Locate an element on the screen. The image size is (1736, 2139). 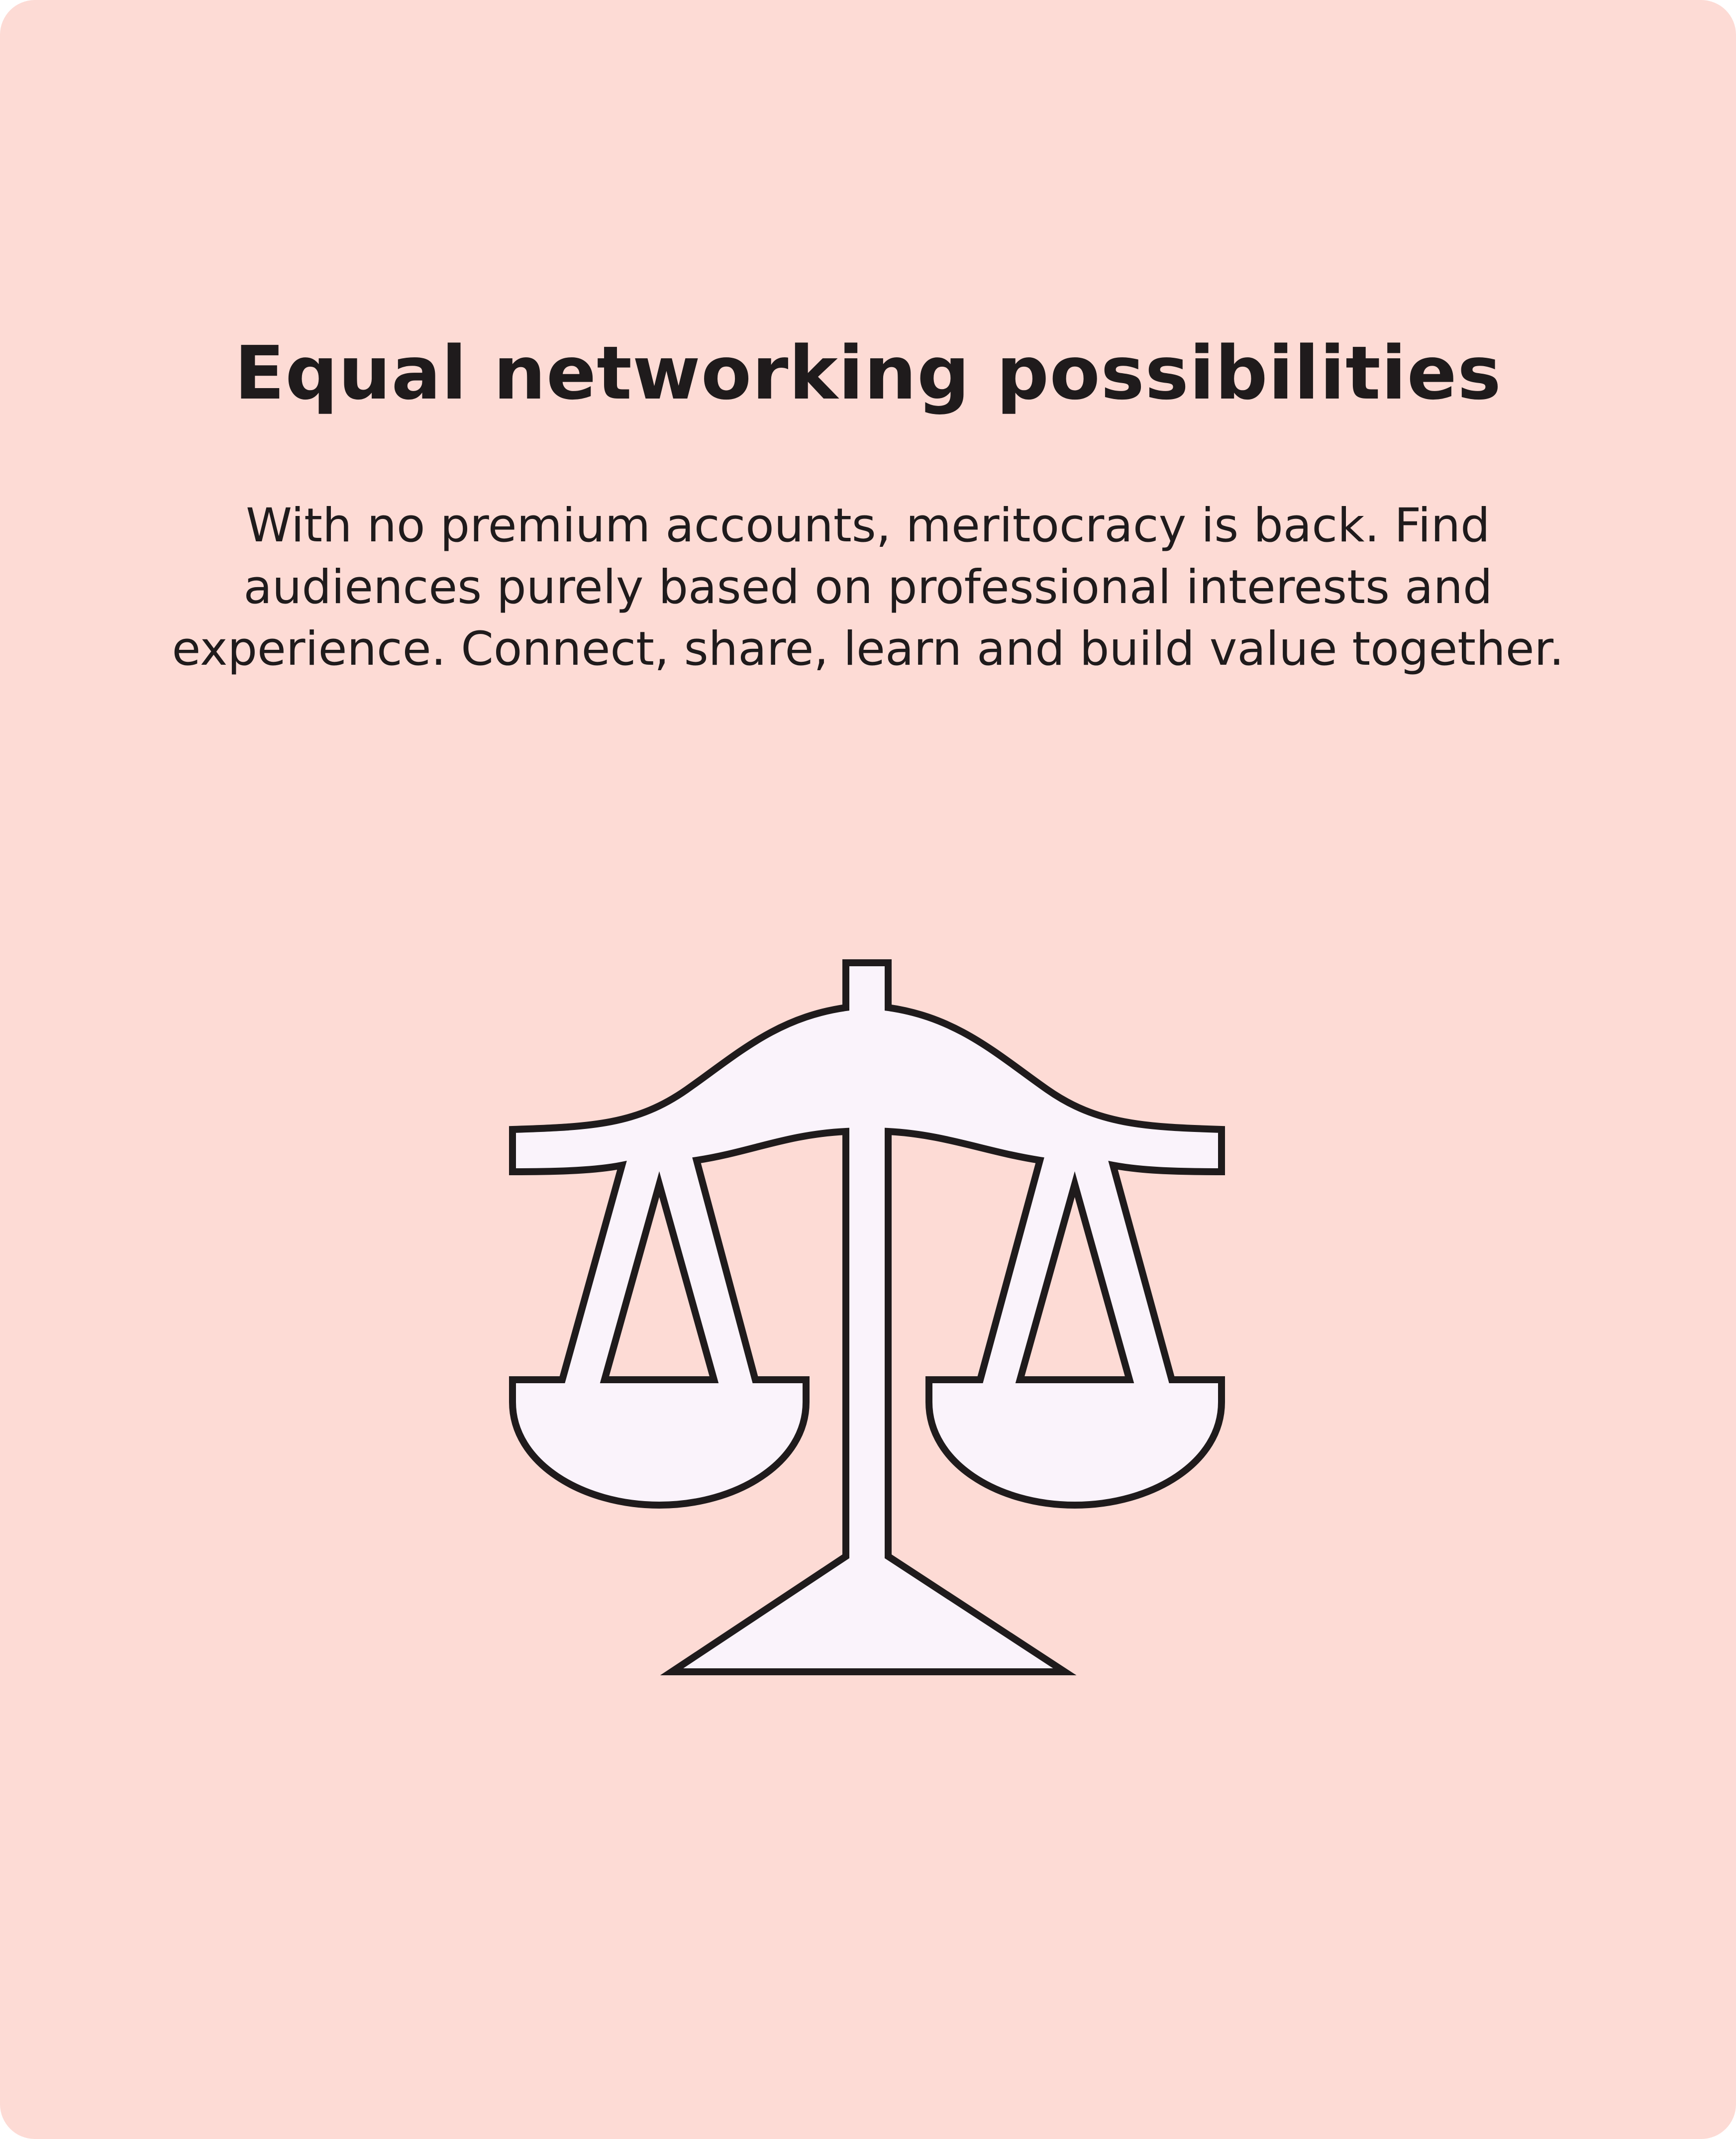
right-pan-triangle is located at coordinates (1075, 1277).